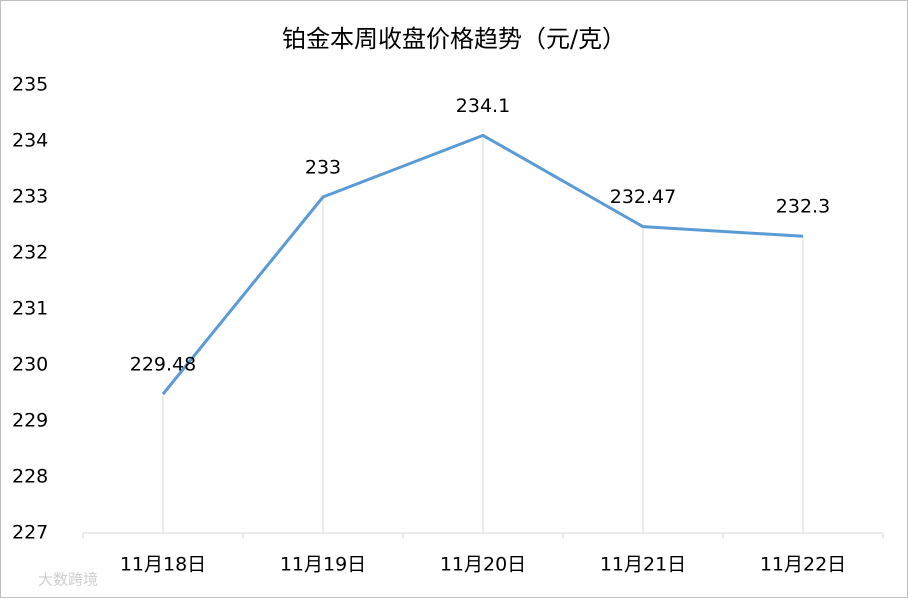  Describe the element at coordinates (323, 565) in the screenshot. I see `x-tick-label: 11月19日` at that location.